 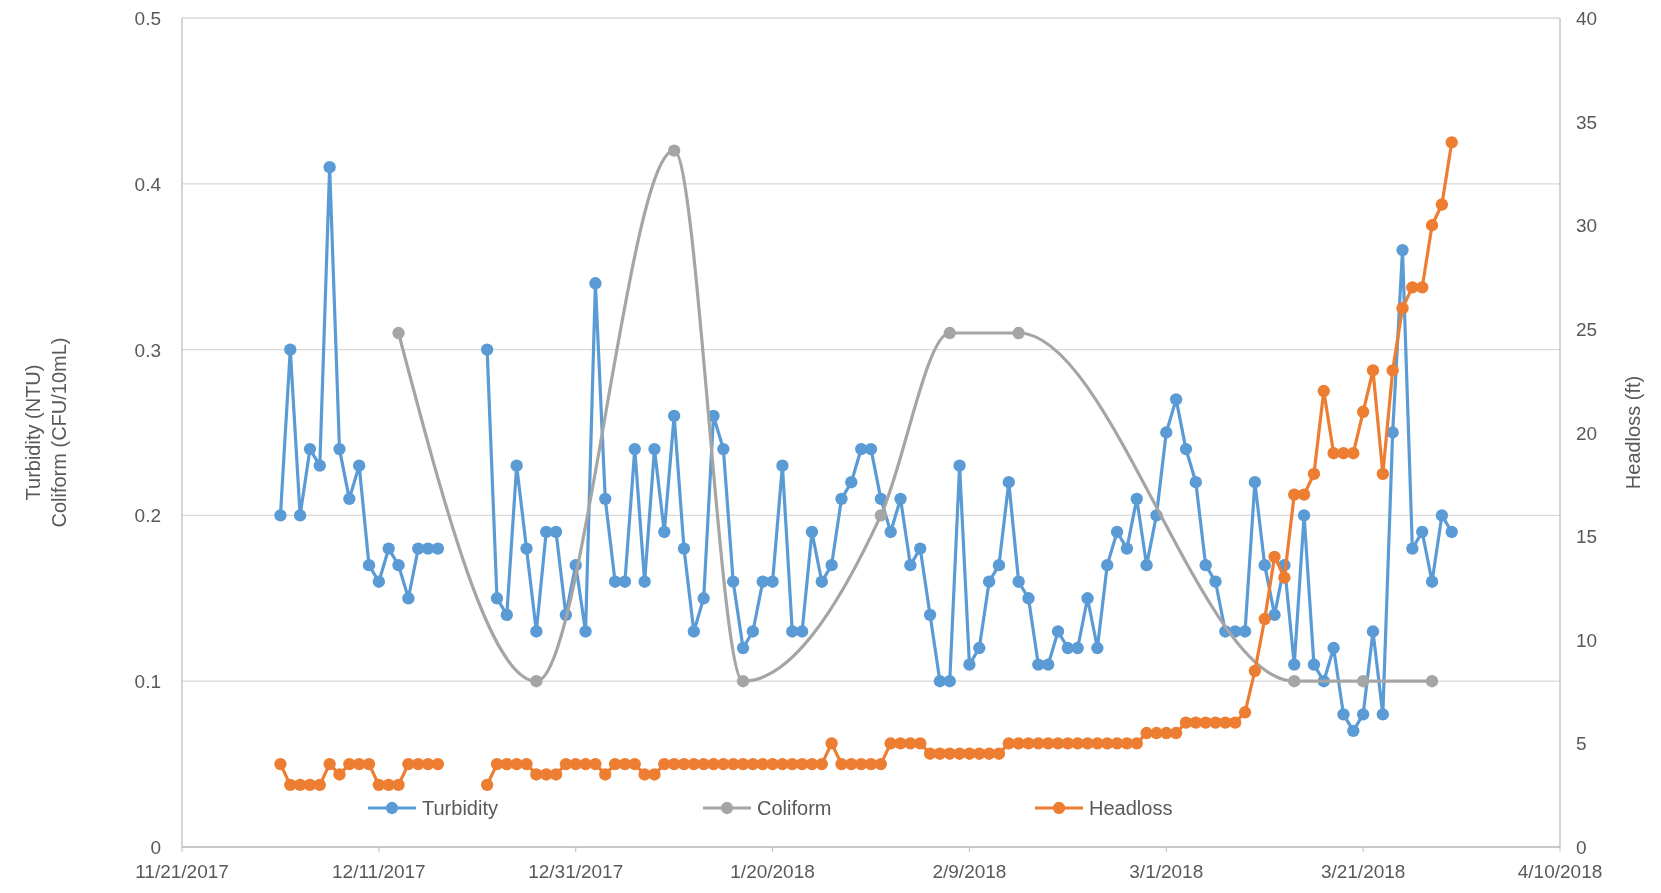 I want to click on y-tick-label: 0.5, so click(x=147, y=18).